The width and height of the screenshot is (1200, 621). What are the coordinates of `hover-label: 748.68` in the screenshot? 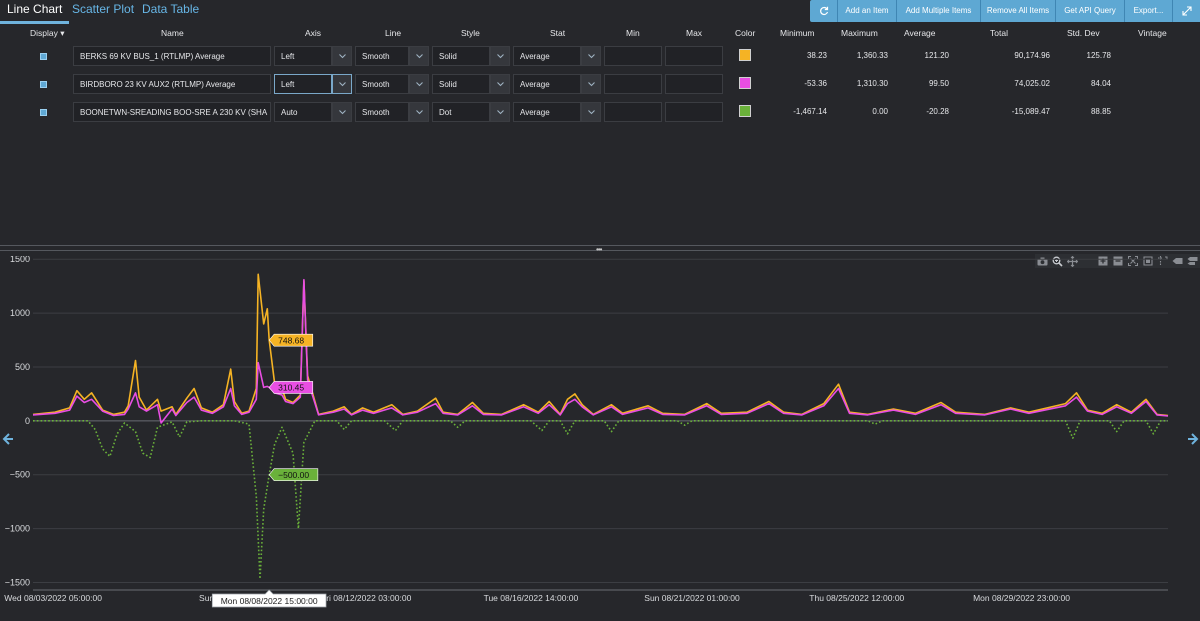 It's located at (291, 340).